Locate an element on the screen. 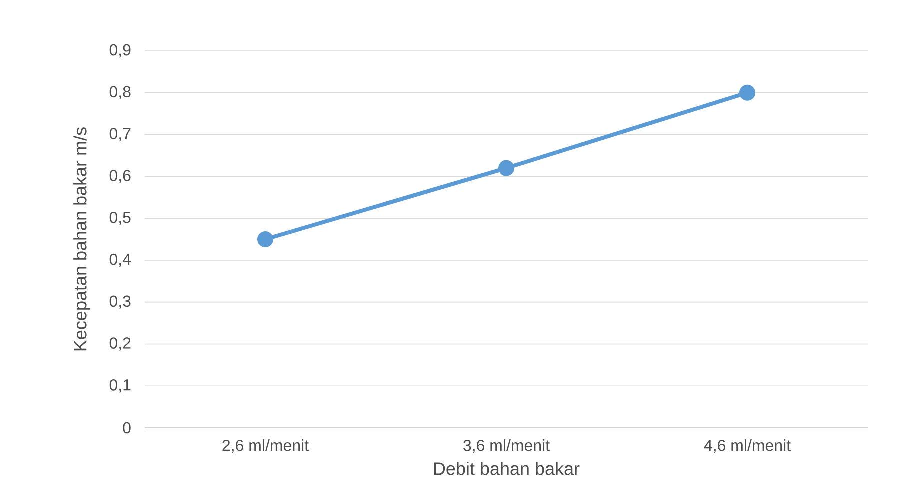 This screenshot has height=504, width=909. y-tick-label: 0,8 is located at coordinates (120, 93).